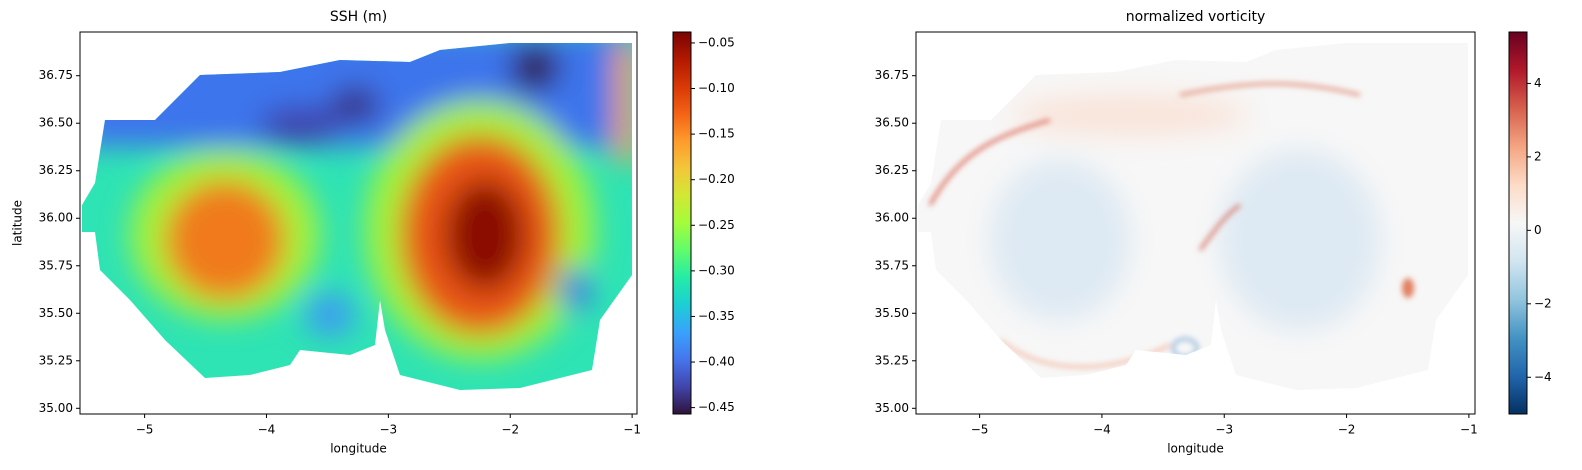  I want to click on y-axis-label: latitude, so click(18, 223).